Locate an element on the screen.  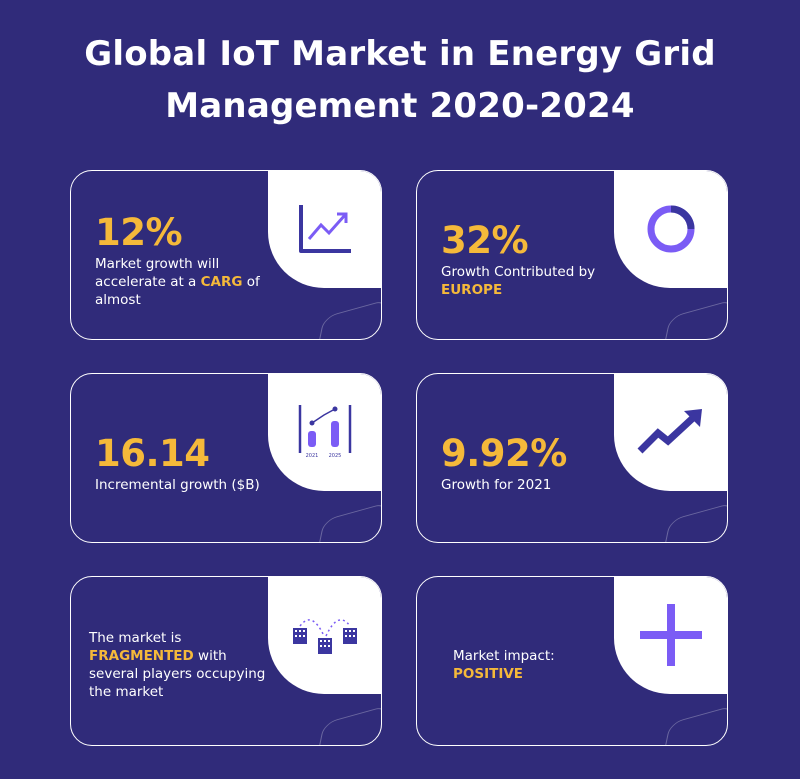
highlight-text: FRAGMENTED is located at coordinates (141, 656).